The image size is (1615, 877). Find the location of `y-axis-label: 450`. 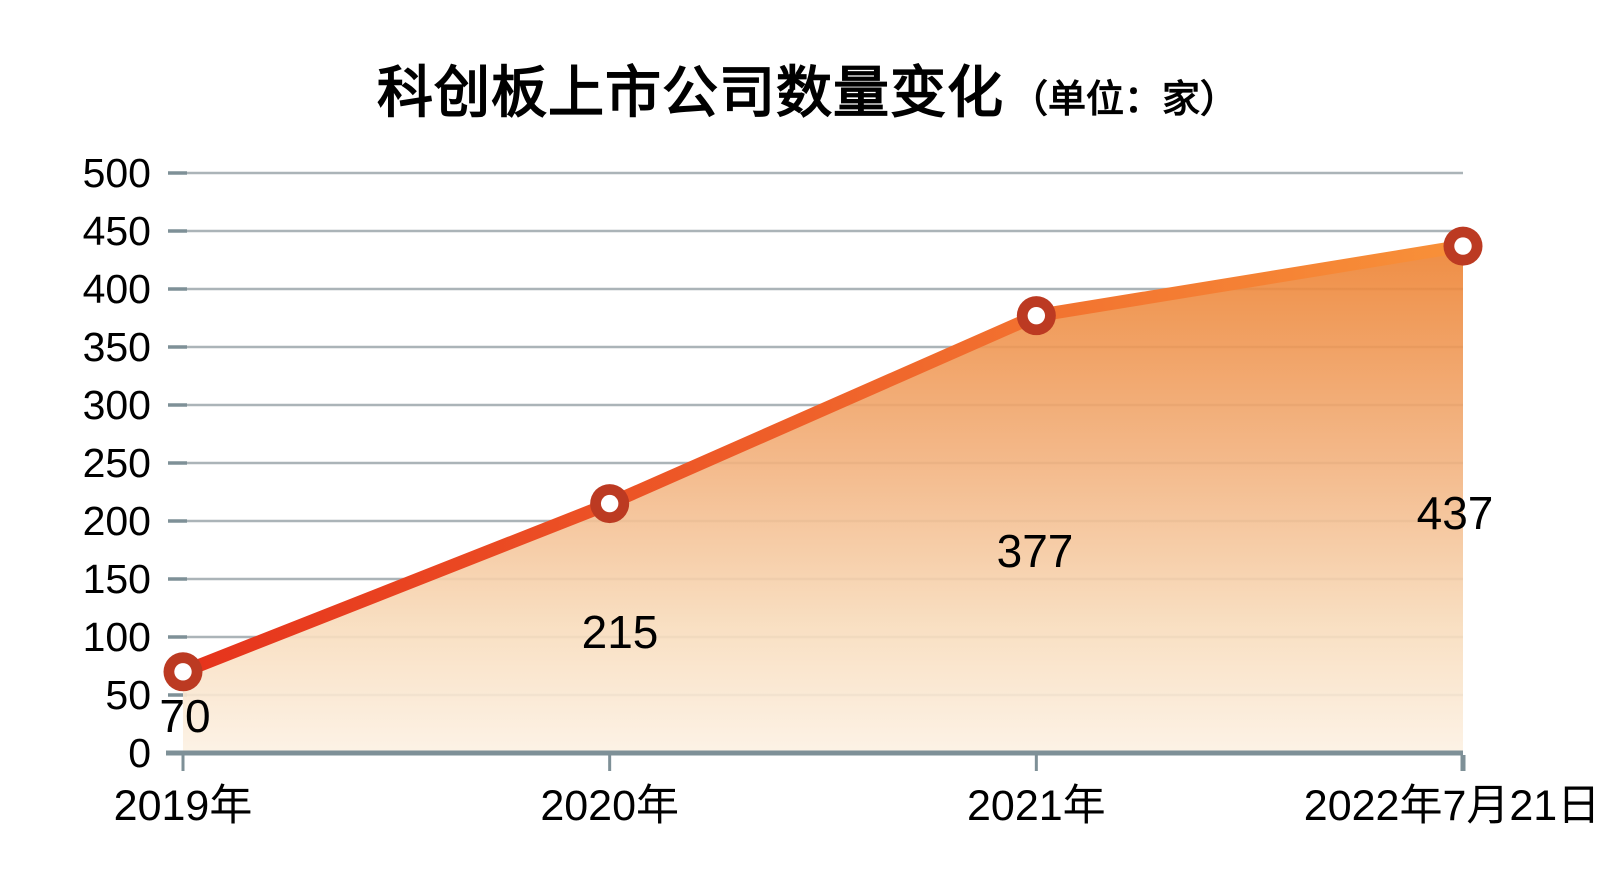

y-axis-label: 450 is located at coordinates (117, 231).